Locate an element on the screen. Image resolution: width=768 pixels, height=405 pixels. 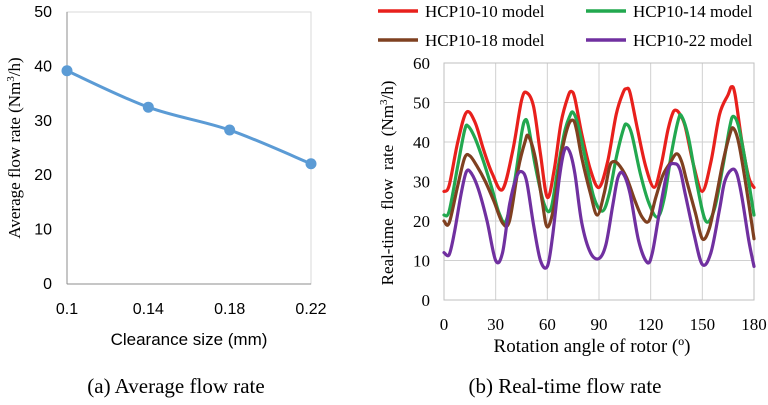
chart-b-ylabel-end: /h) is located at coordinates (387, 90).